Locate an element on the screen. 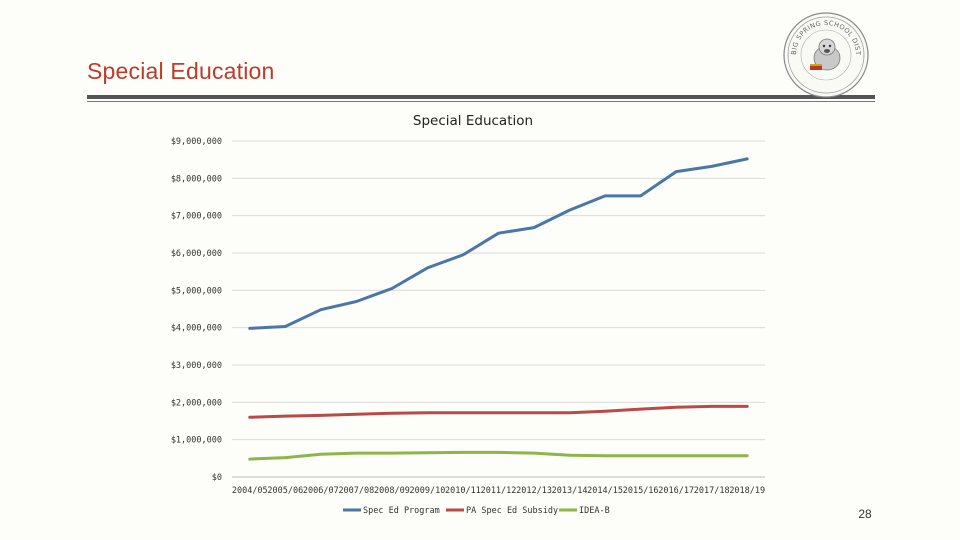 This screenshot has width=960, height=540. x-tick-label: 2011/12 is located at coordinates (499, 491).